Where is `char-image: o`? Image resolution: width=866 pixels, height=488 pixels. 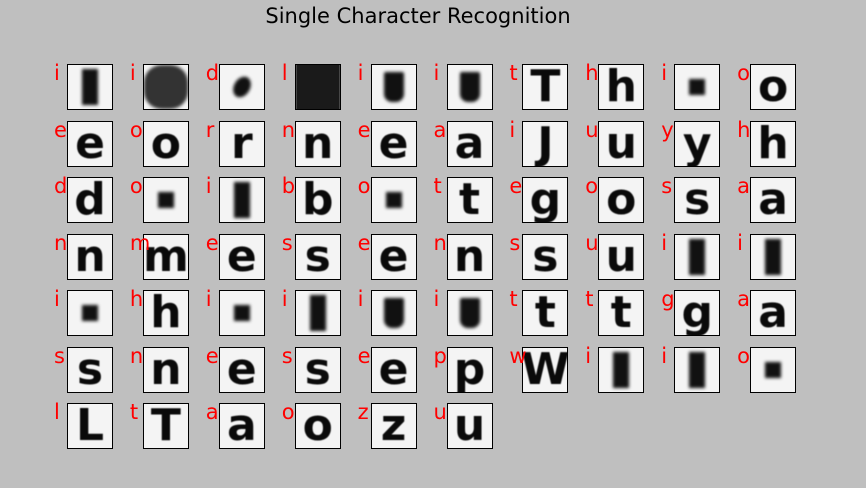 char-image: o is located at coordinates (621, 200).